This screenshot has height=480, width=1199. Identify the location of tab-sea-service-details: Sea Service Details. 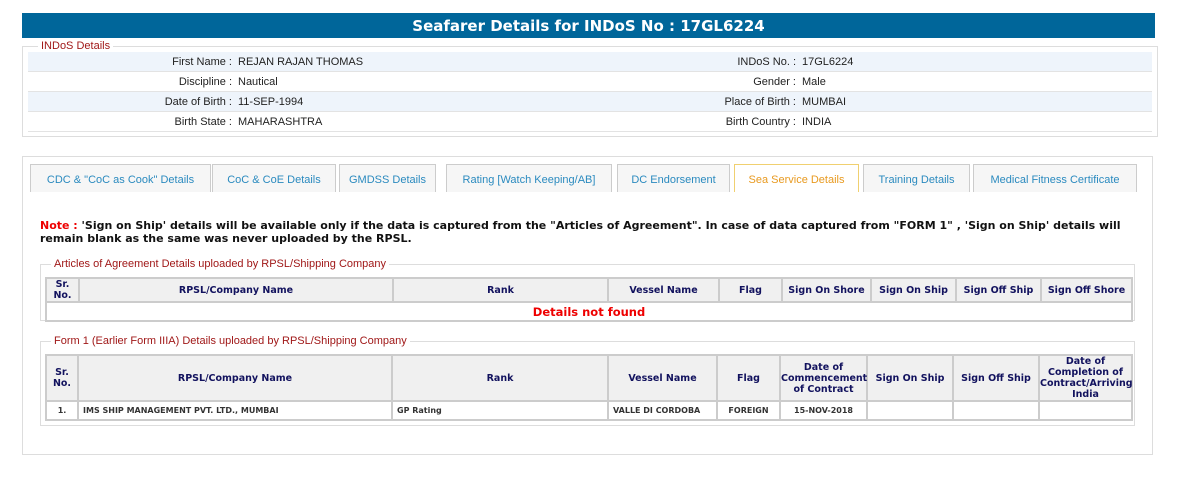
(796, 178).